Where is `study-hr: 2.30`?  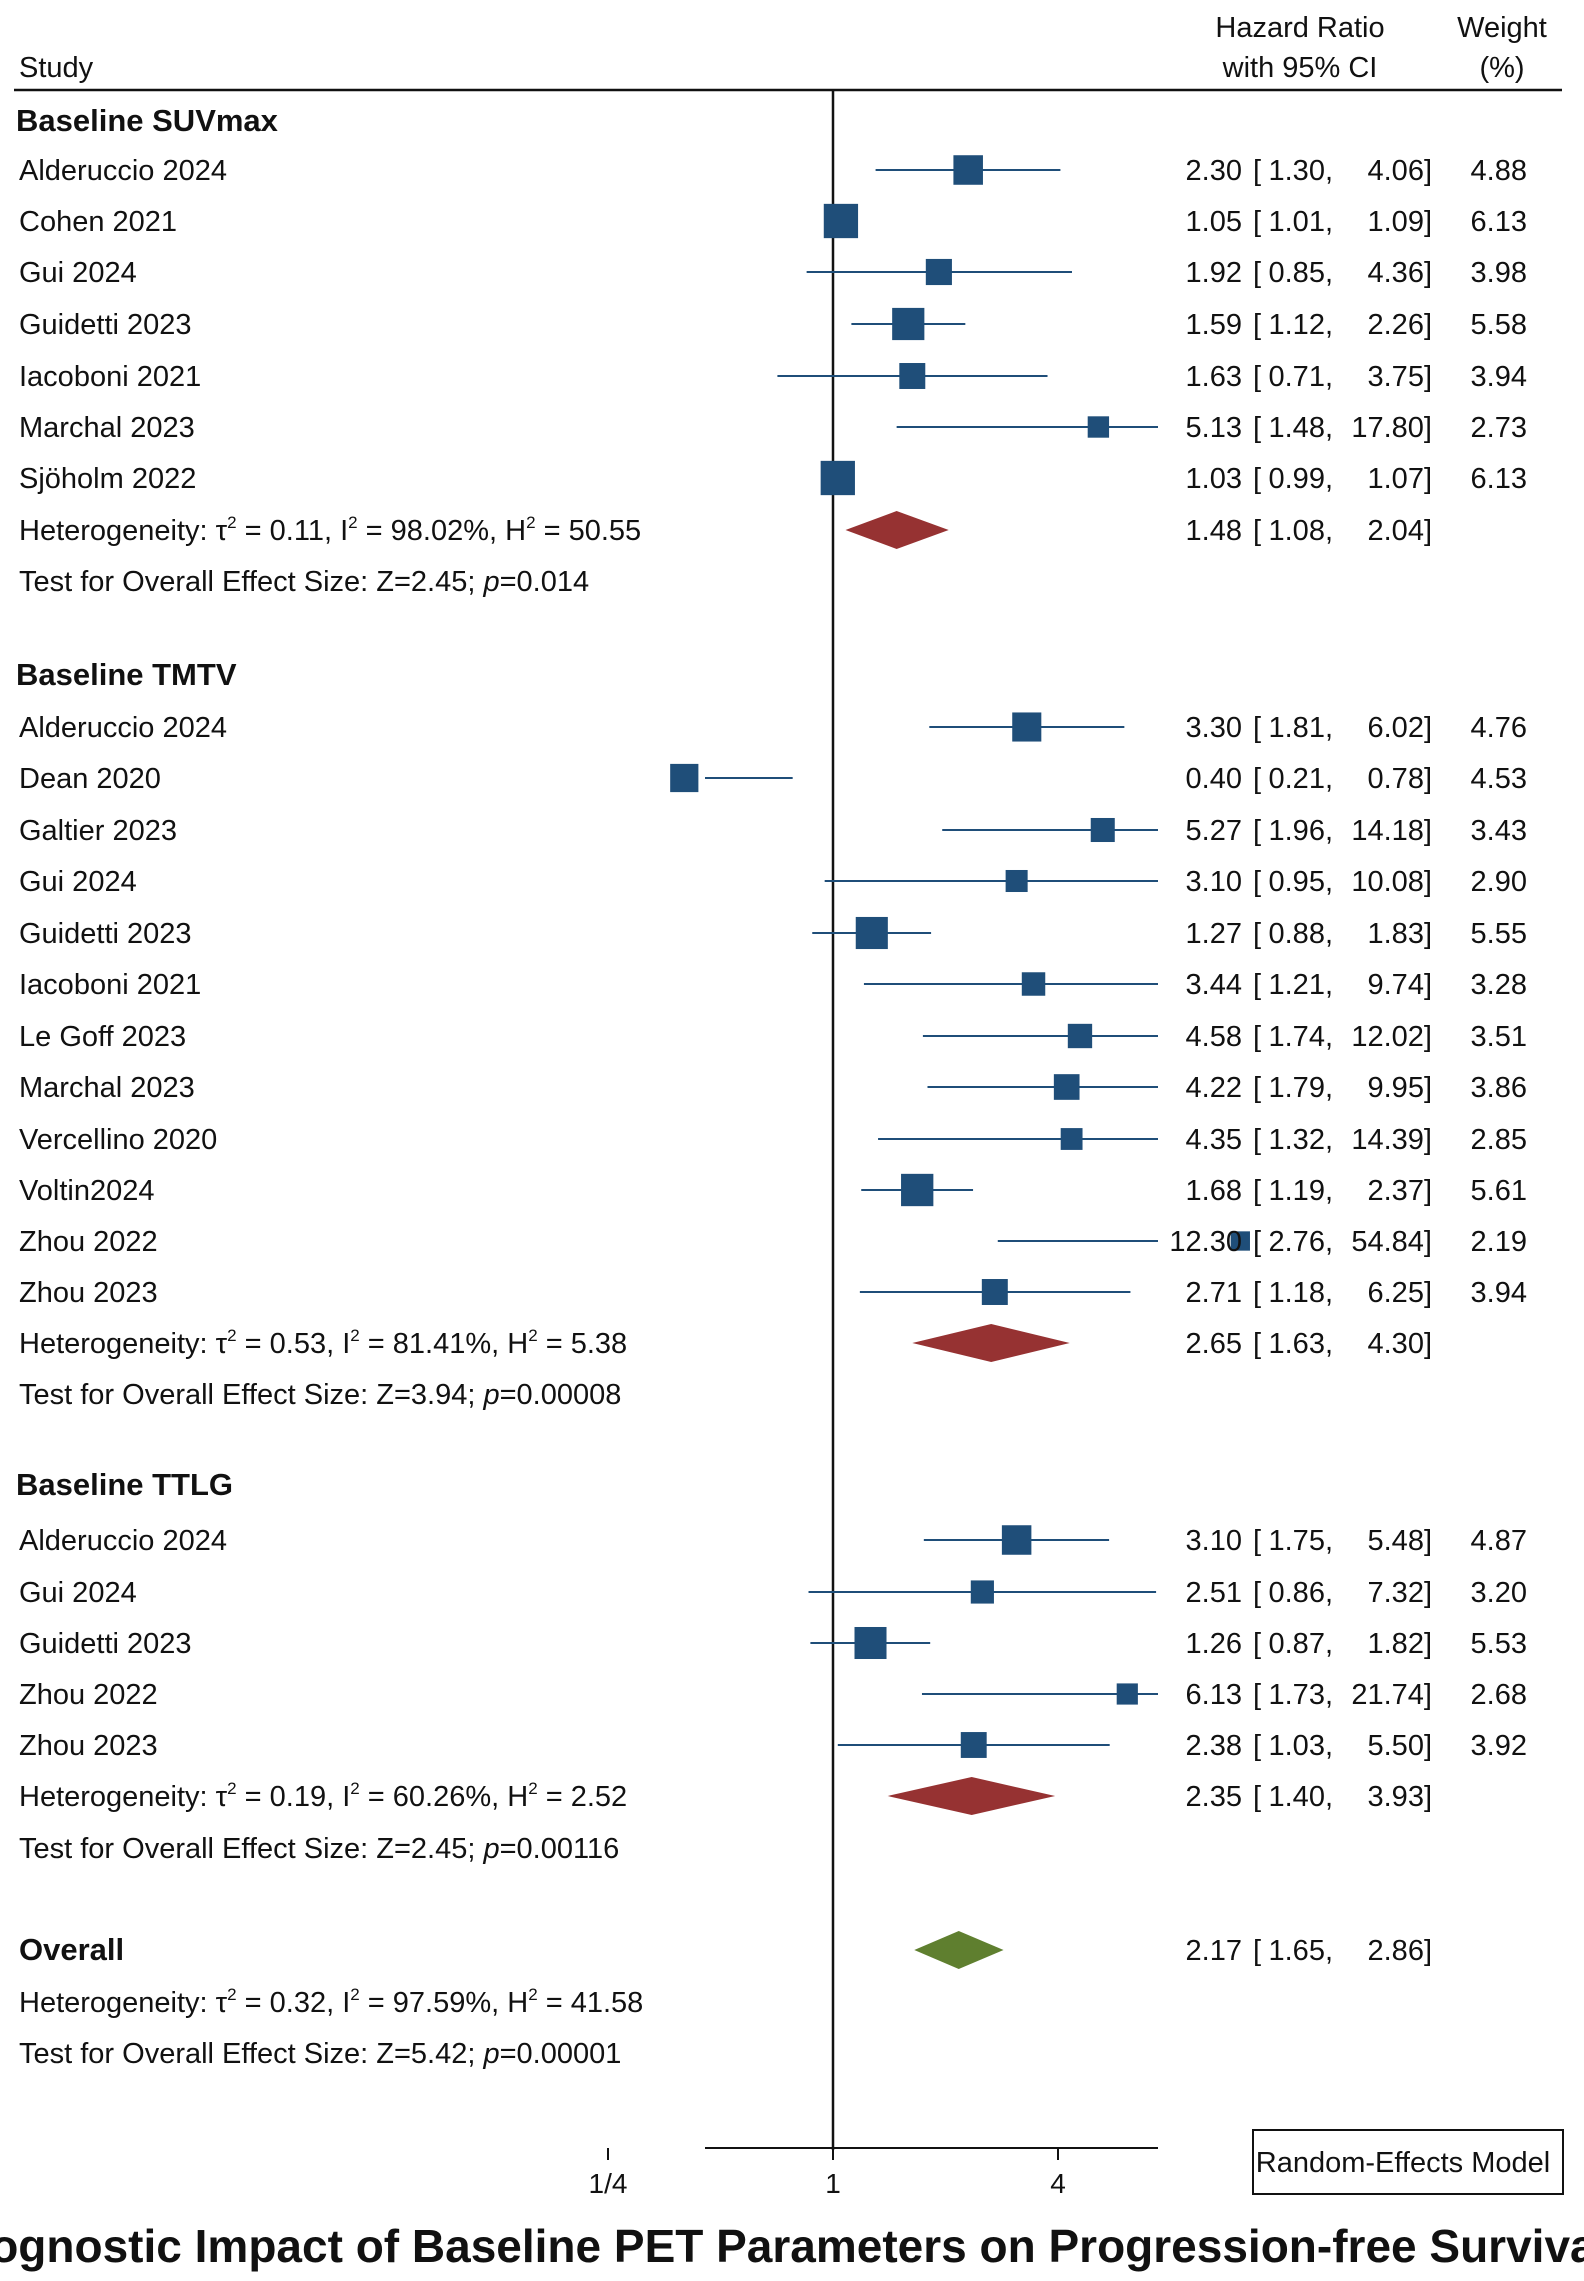
study-hr: 2.30 is located at coordinates (1214, 171).